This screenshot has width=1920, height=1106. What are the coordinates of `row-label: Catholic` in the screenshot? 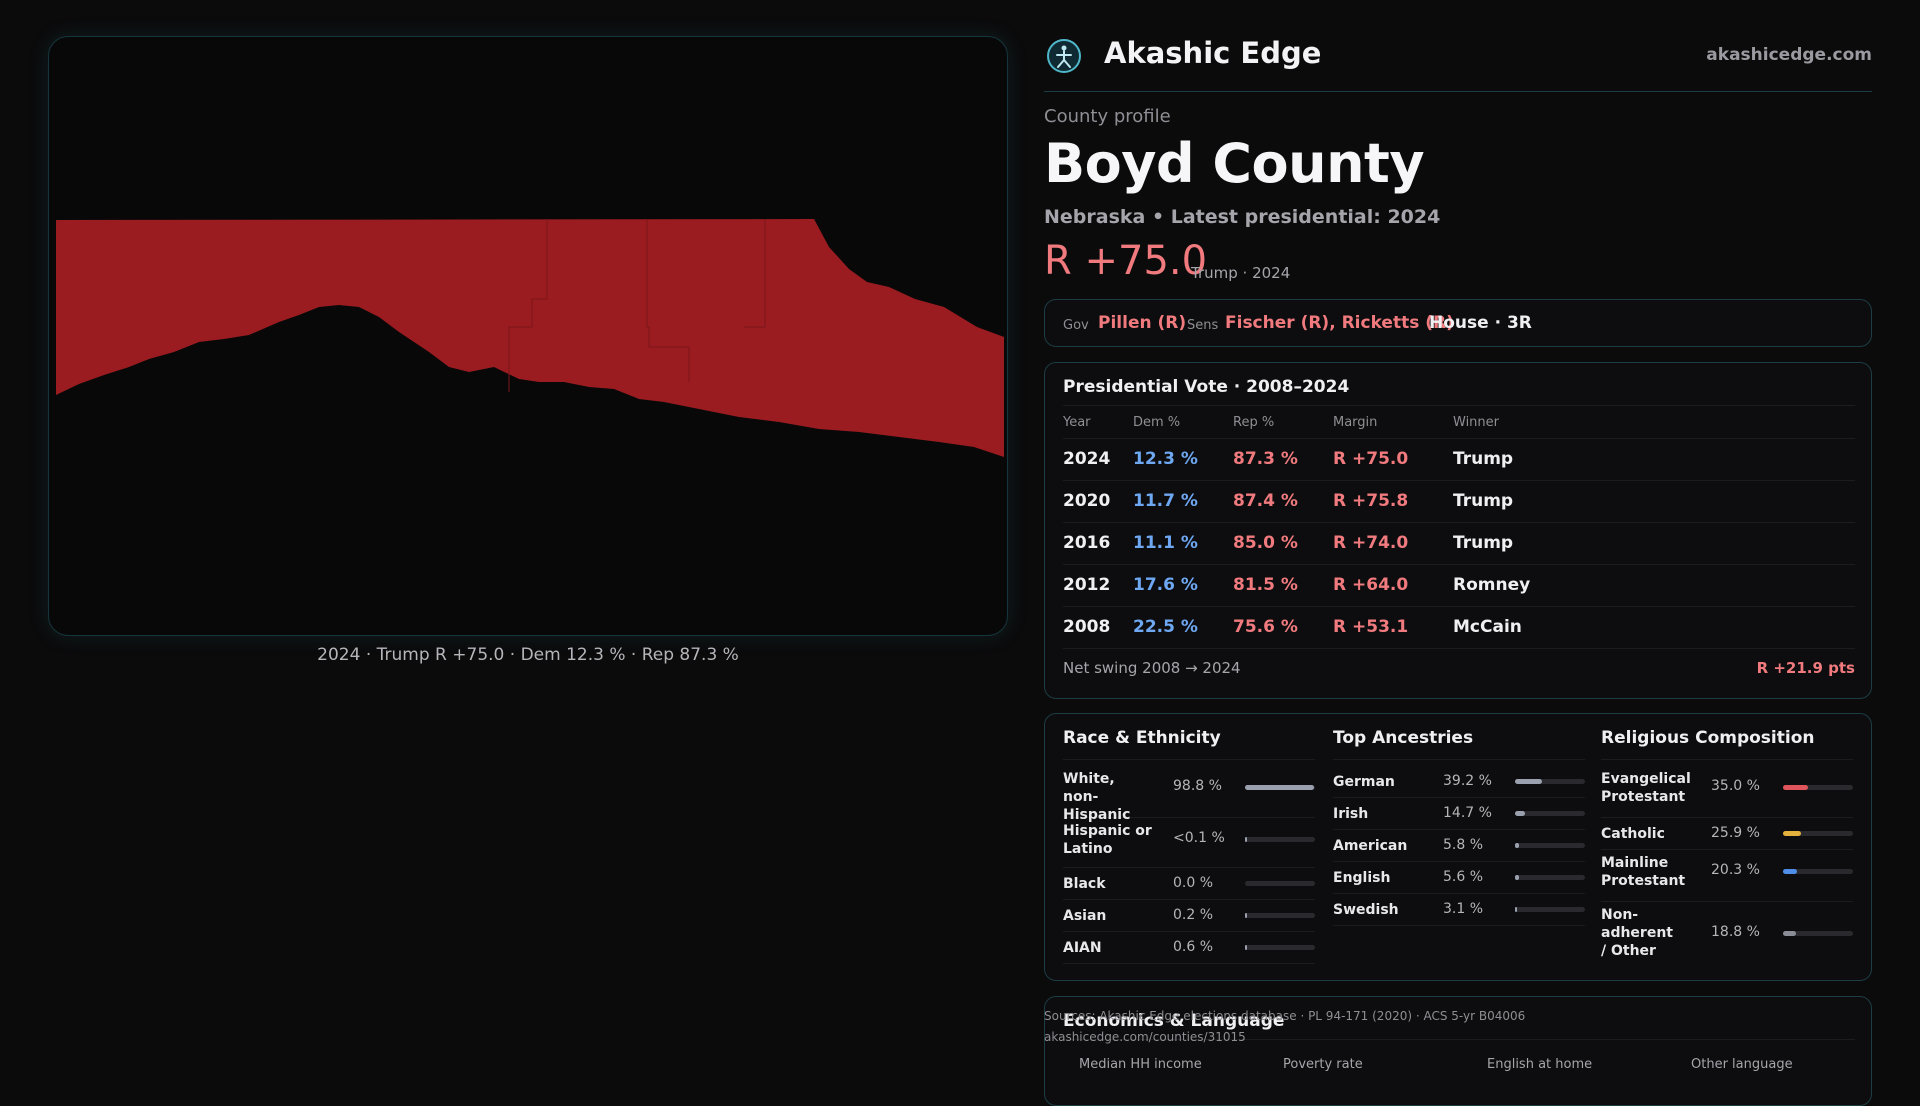 It's located at (1633, 834).